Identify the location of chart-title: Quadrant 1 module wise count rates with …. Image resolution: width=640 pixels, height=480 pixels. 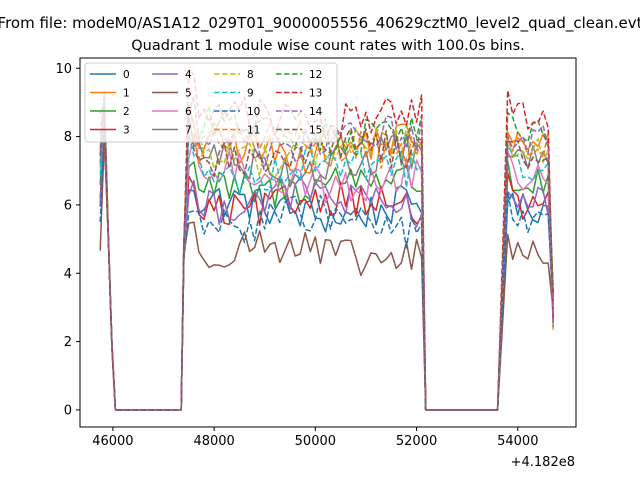
(328, 46).